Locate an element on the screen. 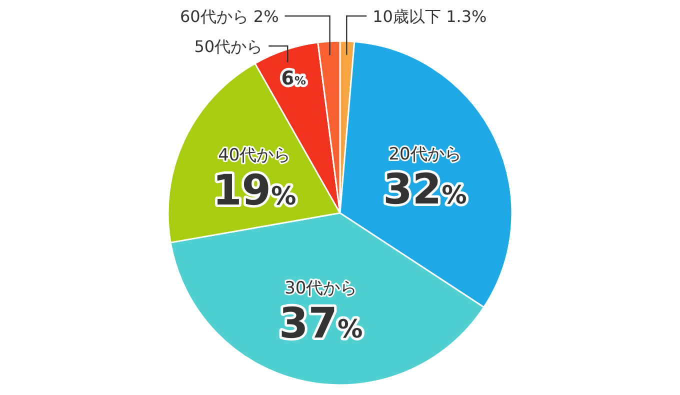 This screenshot has width=680, height=395. data-label: 6% is located at coordinates (294, 78).